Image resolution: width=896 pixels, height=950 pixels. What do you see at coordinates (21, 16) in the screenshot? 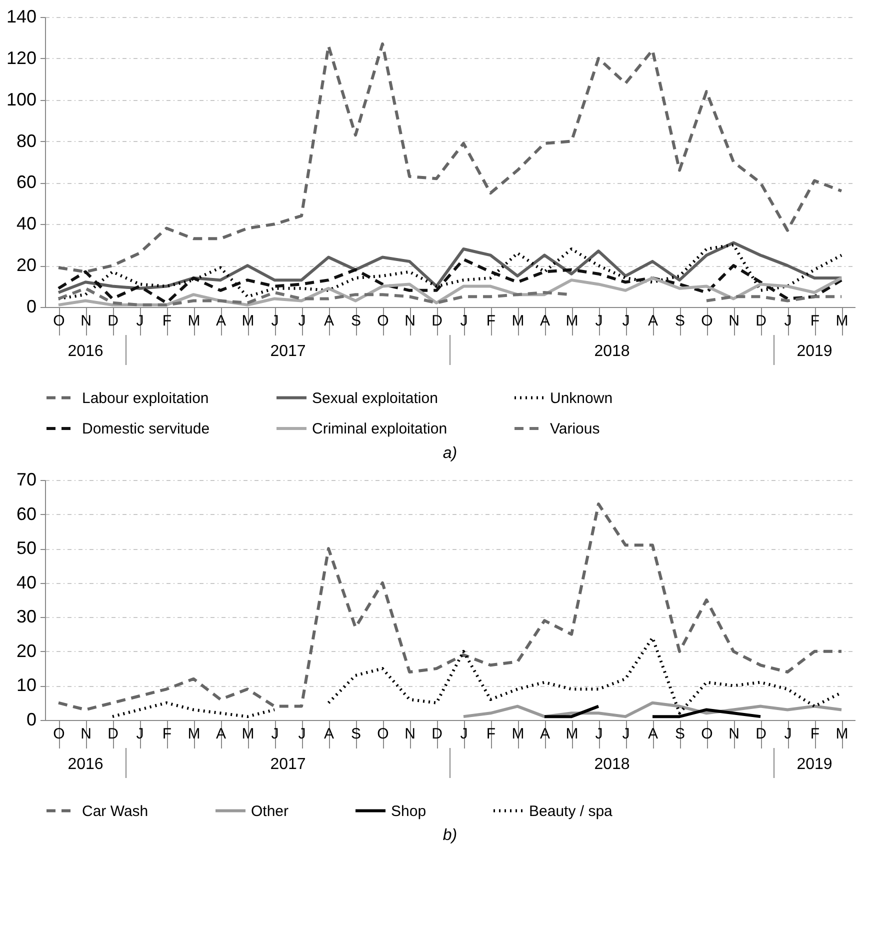
I see `y-tick-label: 140` at bounding box center [21, 16].